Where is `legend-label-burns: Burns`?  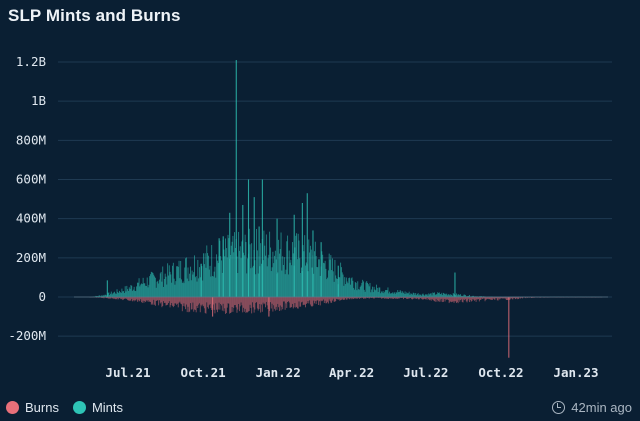
legend-label-burns: Burns is located at coordinates (42, 407).